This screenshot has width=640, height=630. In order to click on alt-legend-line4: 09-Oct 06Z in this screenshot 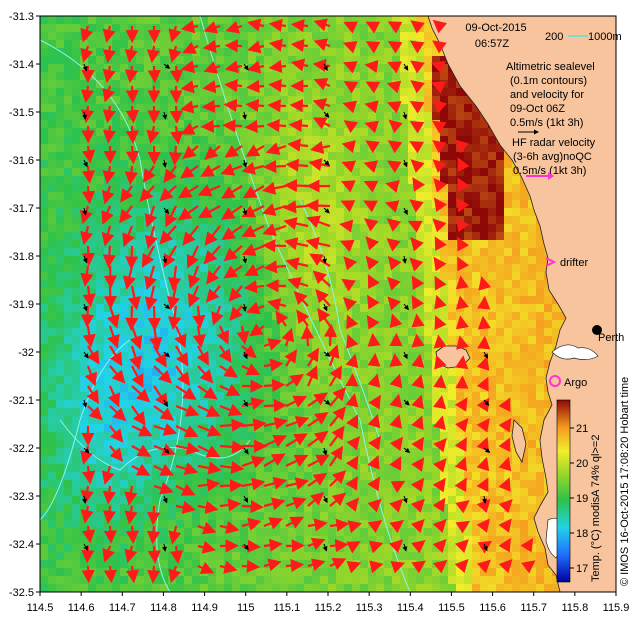, I will do `click(537, 109)`.